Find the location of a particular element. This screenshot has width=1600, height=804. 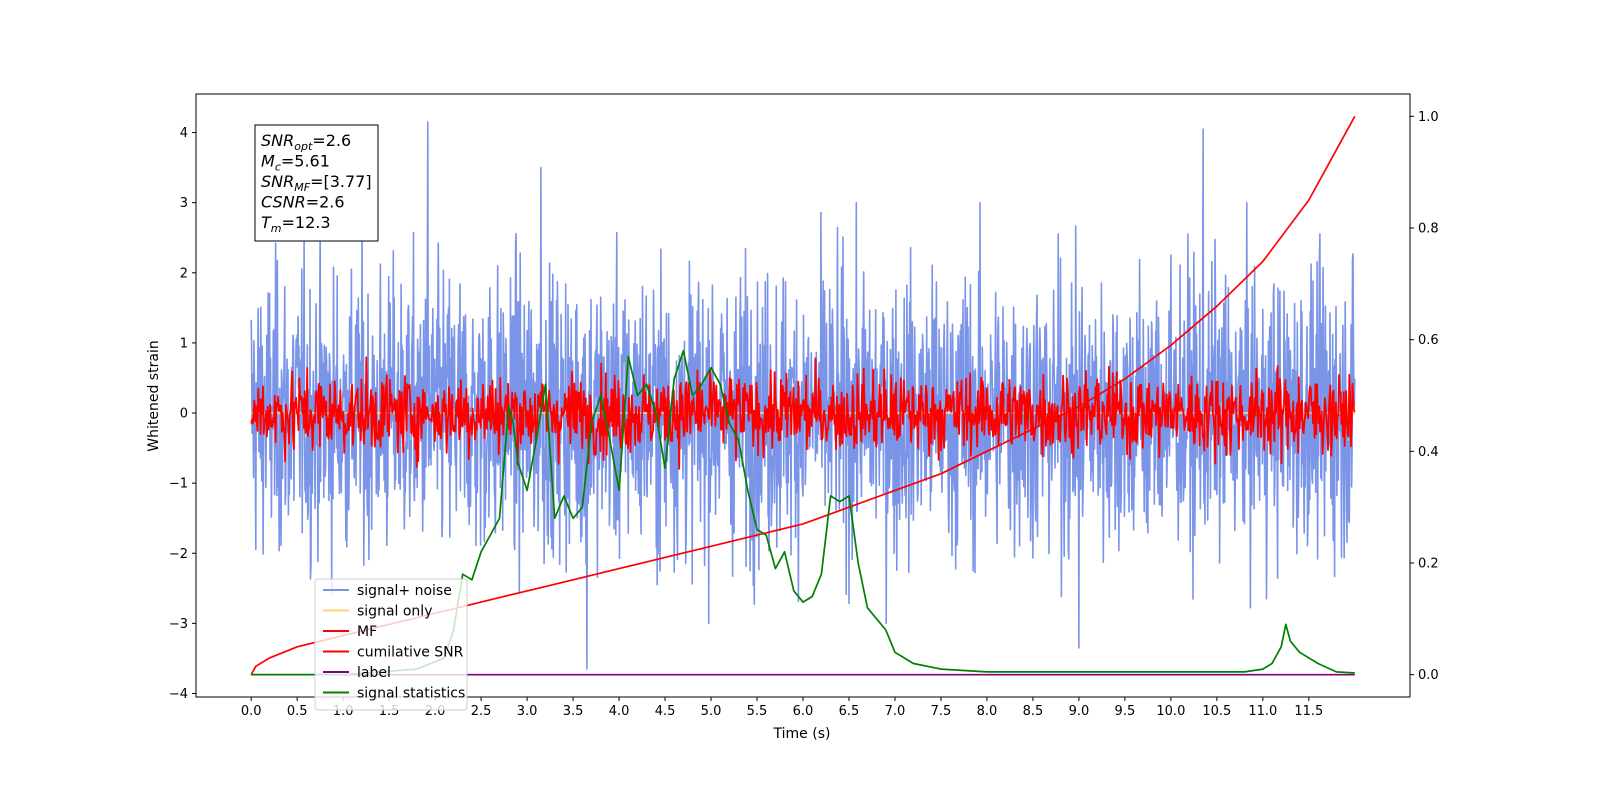

y-tick-label: 1 is located at coordinates (184, 343).